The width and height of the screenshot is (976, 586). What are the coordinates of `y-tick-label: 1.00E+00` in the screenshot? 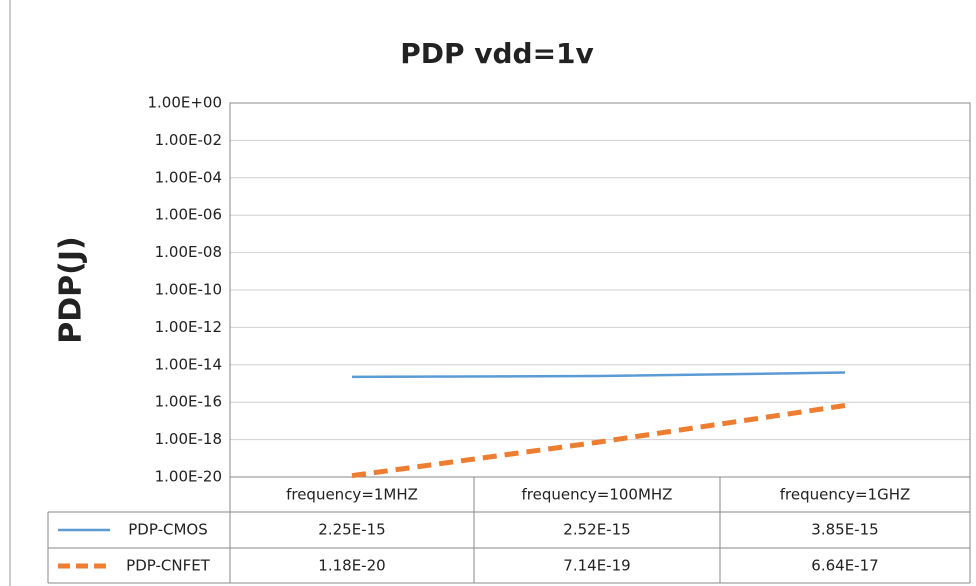 It's located at (184, 103).